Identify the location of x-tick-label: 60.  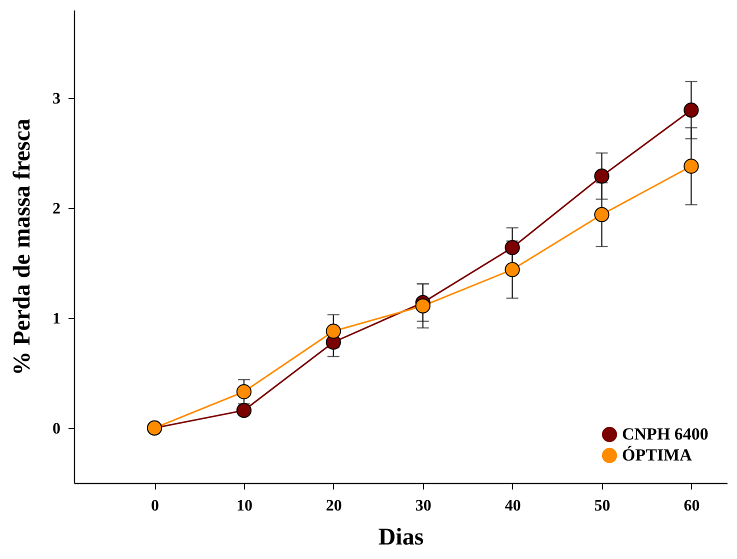
(692, 506).